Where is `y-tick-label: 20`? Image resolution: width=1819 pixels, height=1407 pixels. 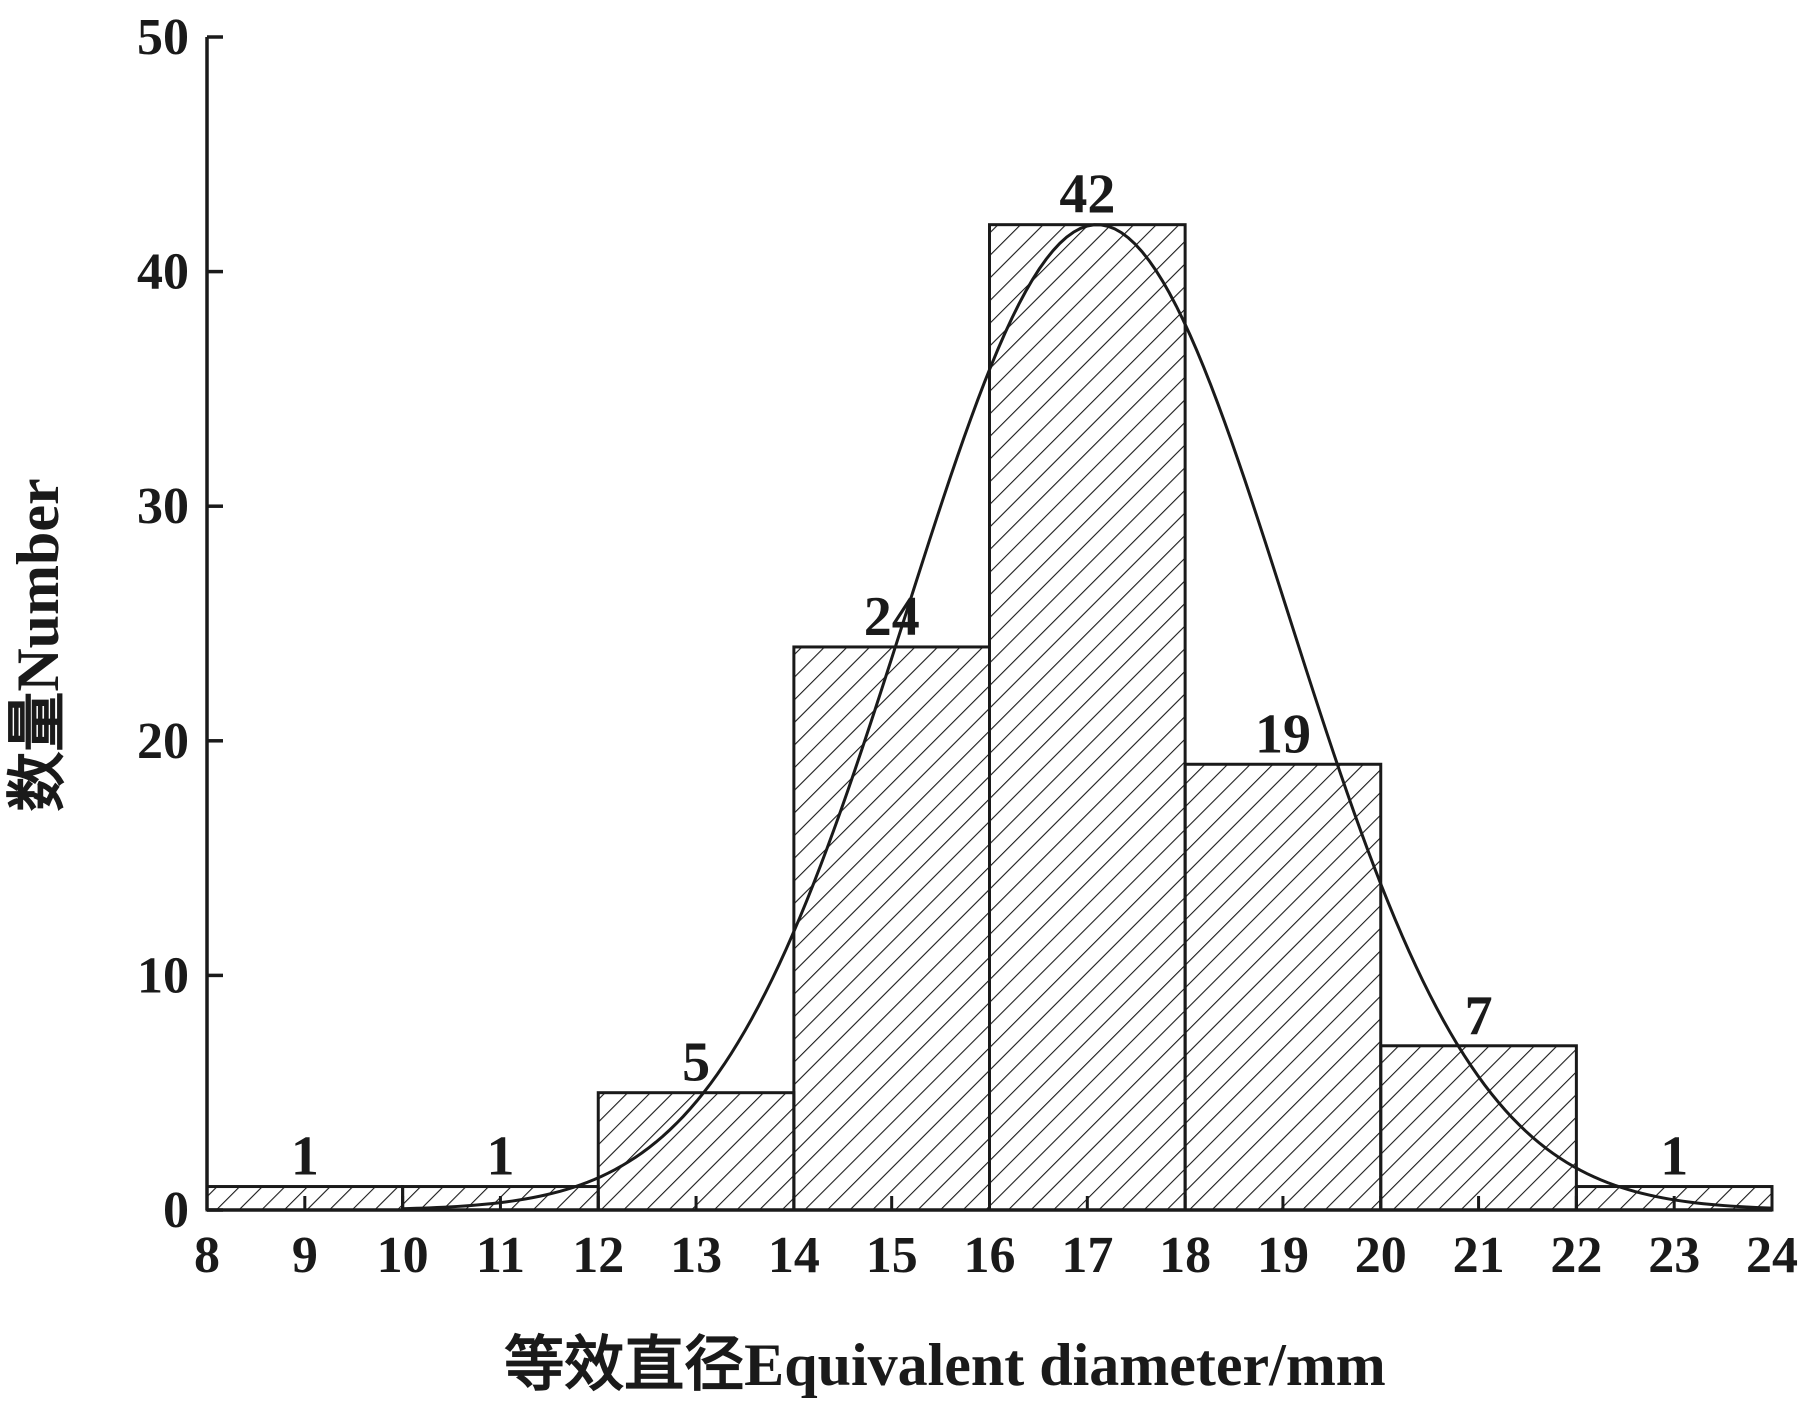 y-tick-label: 20 is located at coordinates (163, 741).